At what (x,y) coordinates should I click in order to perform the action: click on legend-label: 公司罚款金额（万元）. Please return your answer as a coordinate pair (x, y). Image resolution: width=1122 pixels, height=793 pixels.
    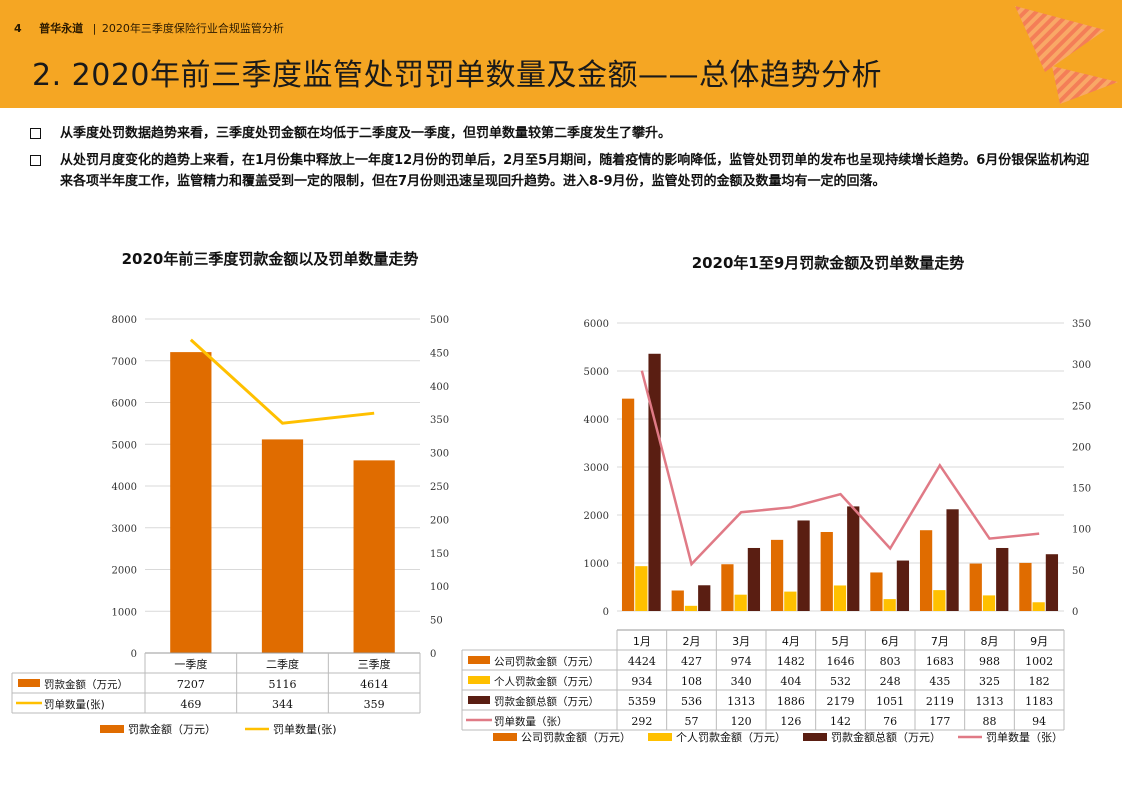
    Looking at the image, I should click on (576, 737).